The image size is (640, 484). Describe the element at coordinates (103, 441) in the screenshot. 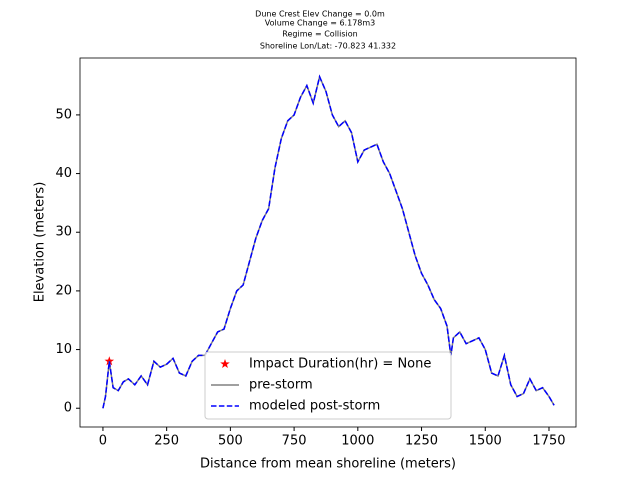

I see `x-tick-label: 0` at that location.